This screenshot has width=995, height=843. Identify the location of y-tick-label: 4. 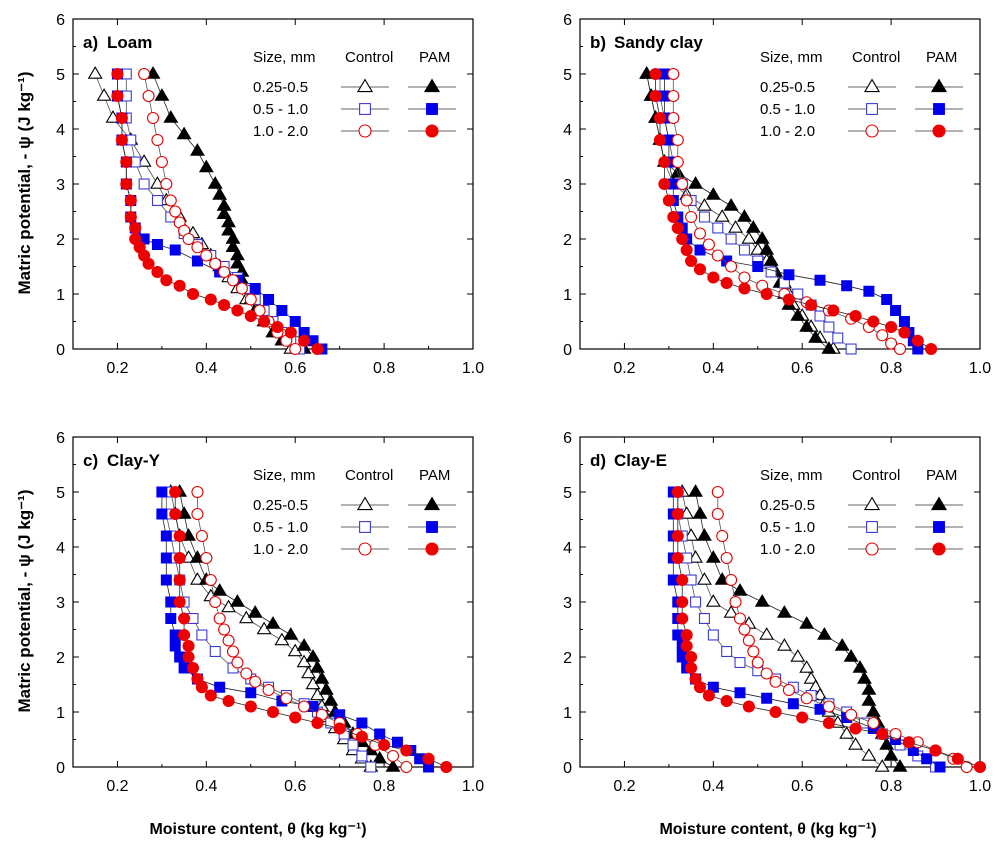
(60, 548).